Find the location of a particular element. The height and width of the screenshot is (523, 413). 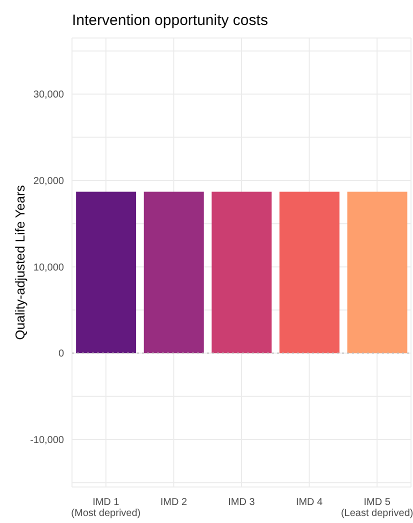

x-tick-label: IMD 2 is located at coordinates (174, 502).